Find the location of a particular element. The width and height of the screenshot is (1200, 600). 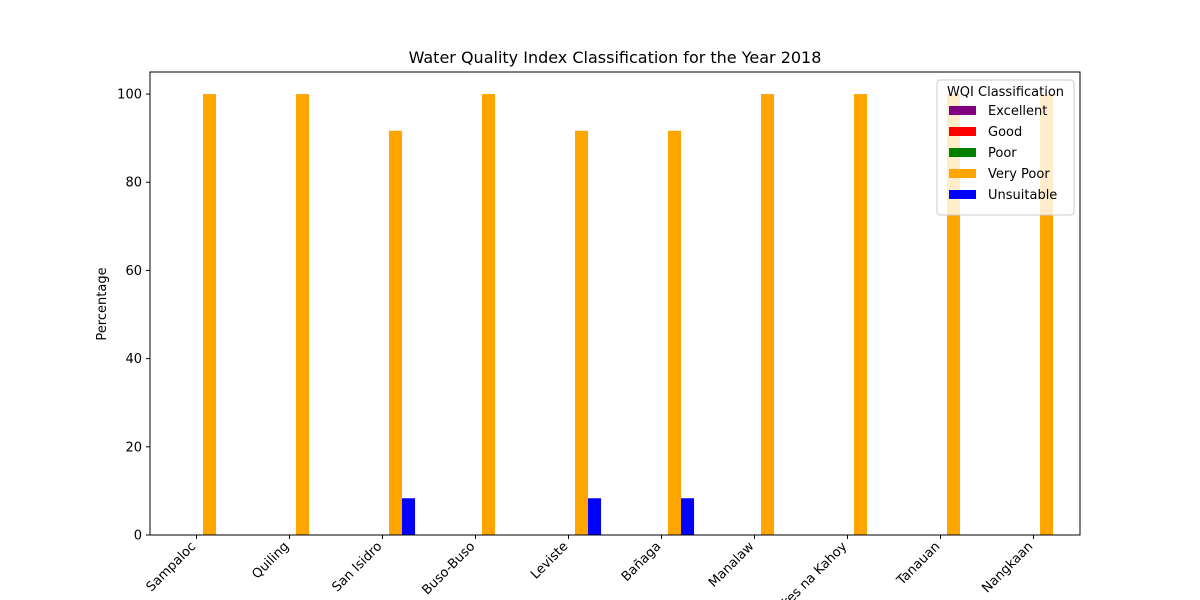

legend-swatch-poor is located at coordinates (962, 152).